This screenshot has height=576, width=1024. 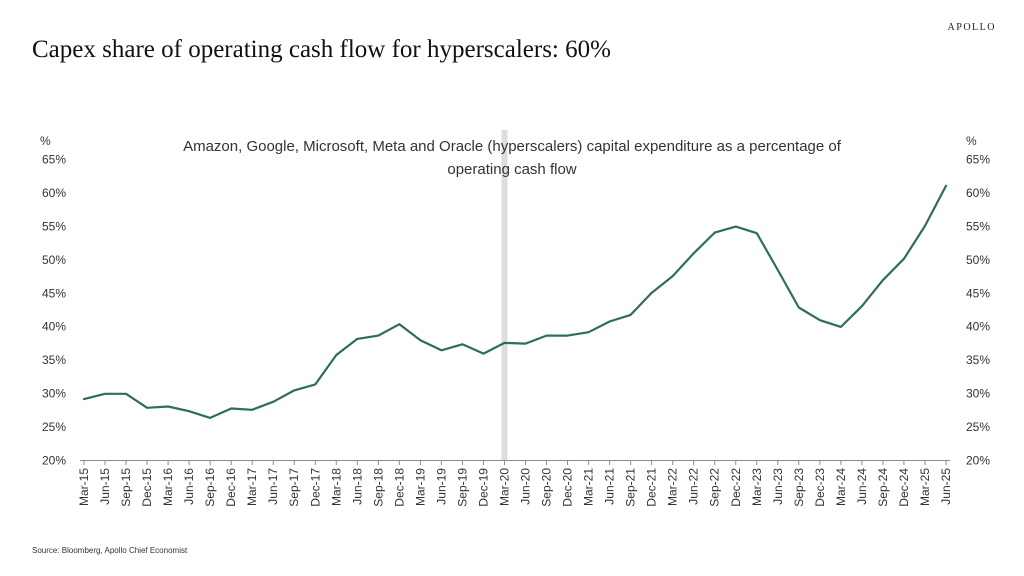 What do you see at coordinates (736, 487) in the screenshot?
I see `x-tick-label: Dec-22` at bounding box center [736, 487].